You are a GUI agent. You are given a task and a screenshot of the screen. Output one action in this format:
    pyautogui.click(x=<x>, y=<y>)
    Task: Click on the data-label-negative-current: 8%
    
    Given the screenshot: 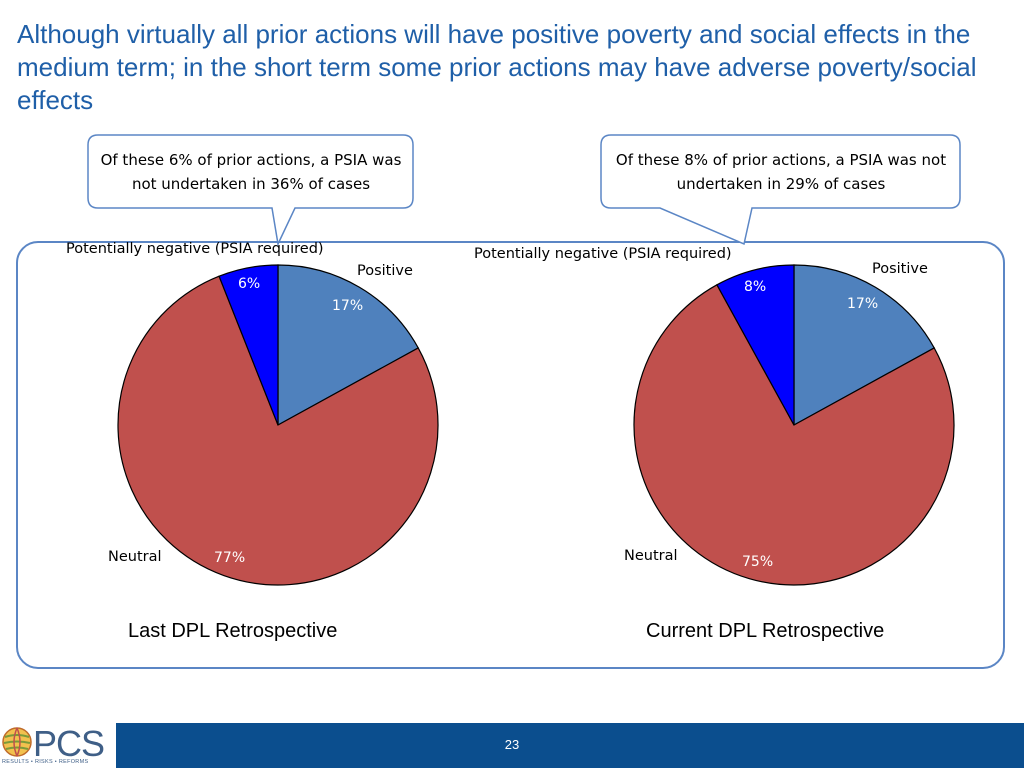 What is the action you would take?
    pyautogui.click(x=755, y=287)
    